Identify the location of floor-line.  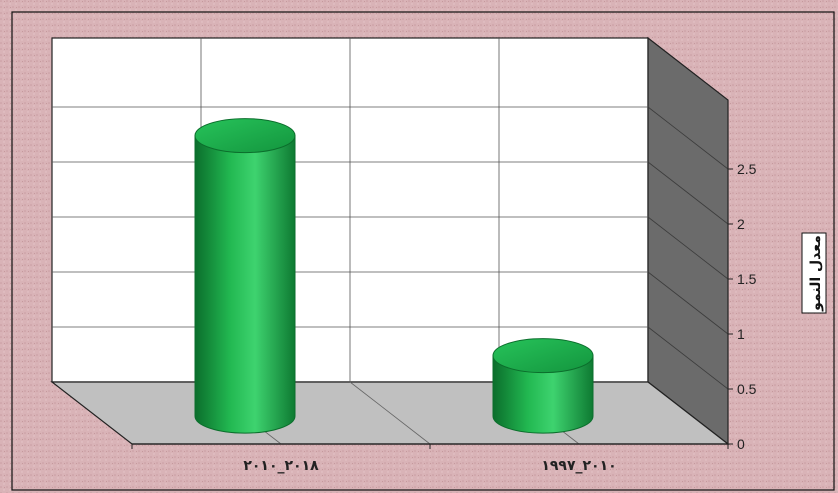
(390, 413).